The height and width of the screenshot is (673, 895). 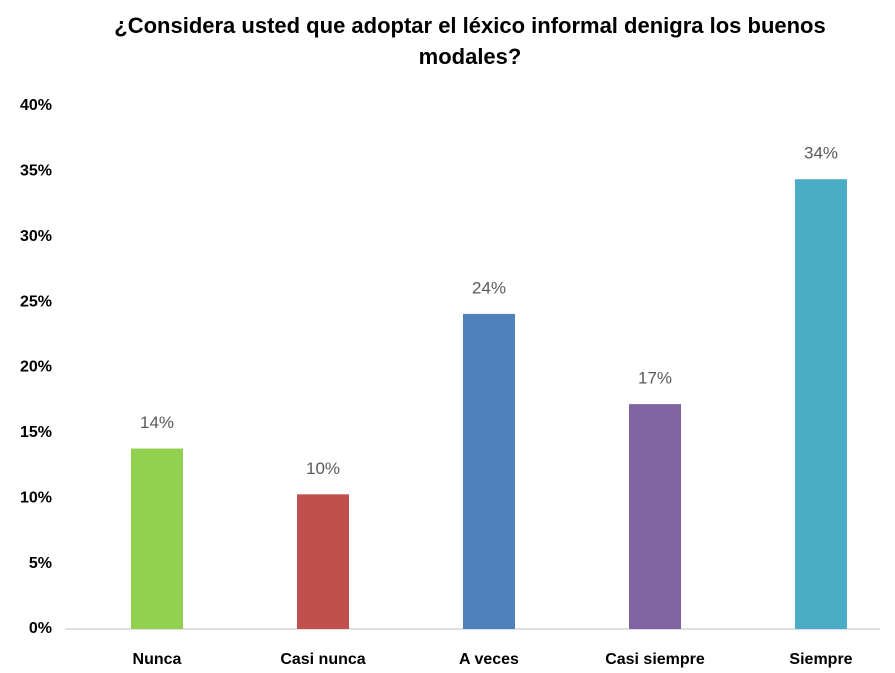 What do you see at coordinates (36, 497) in the screenshot?
I see `y-tick-label: 10%` at bounding box center [36, 497].